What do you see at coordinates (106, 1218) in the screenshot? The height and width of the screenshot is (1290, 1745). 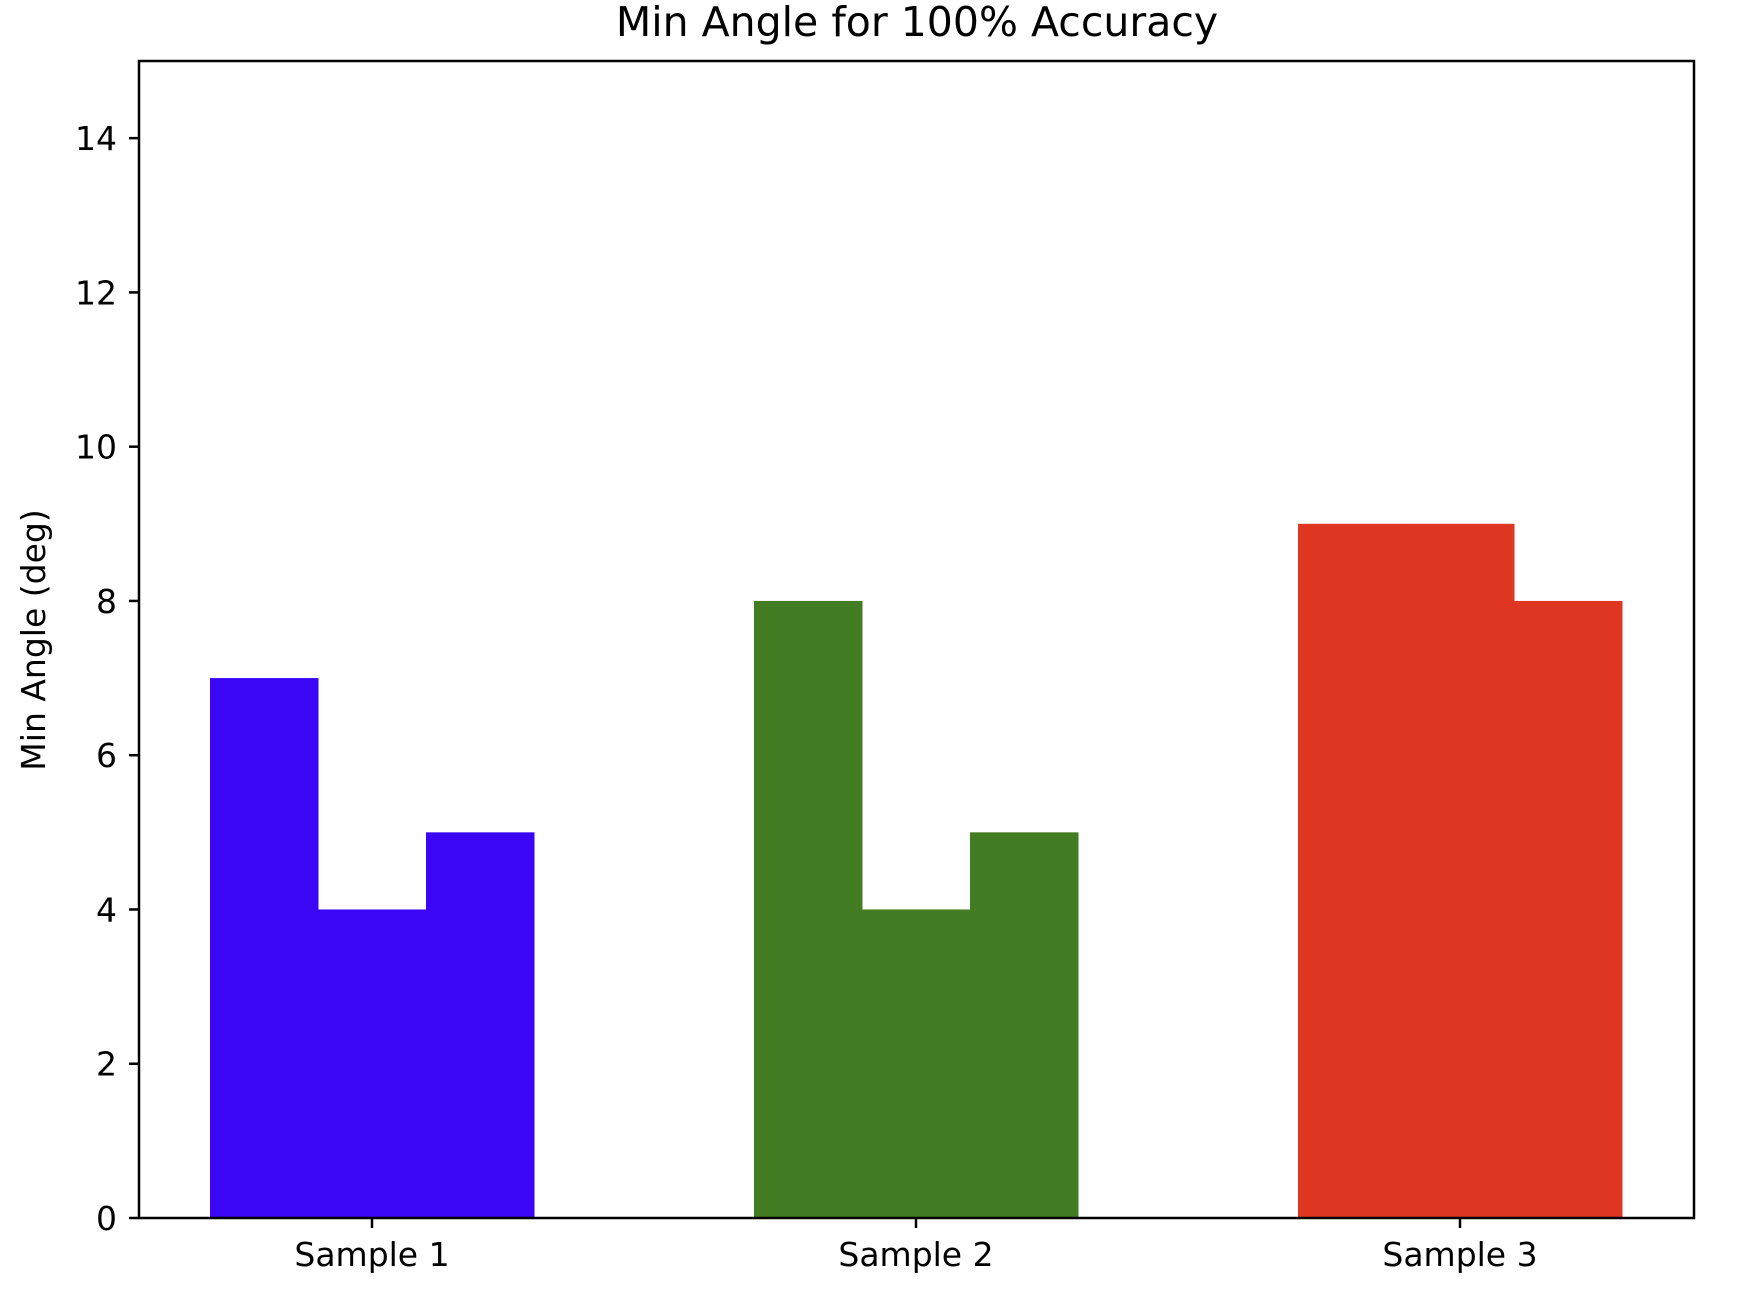 I see `y-tick-label: 0` at bounding box center [106, 1218].